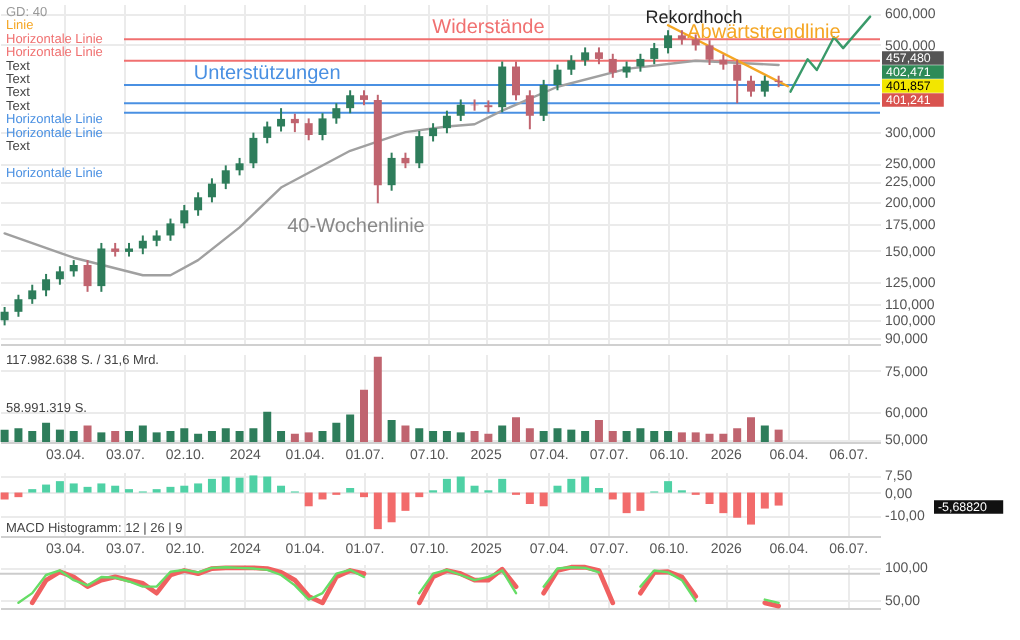 The height and width of the screenshot is (640, 1020). Describe the element at coordinates (267, 74) in the screenshot. I see `annotation: Unterstützungen` at that location.